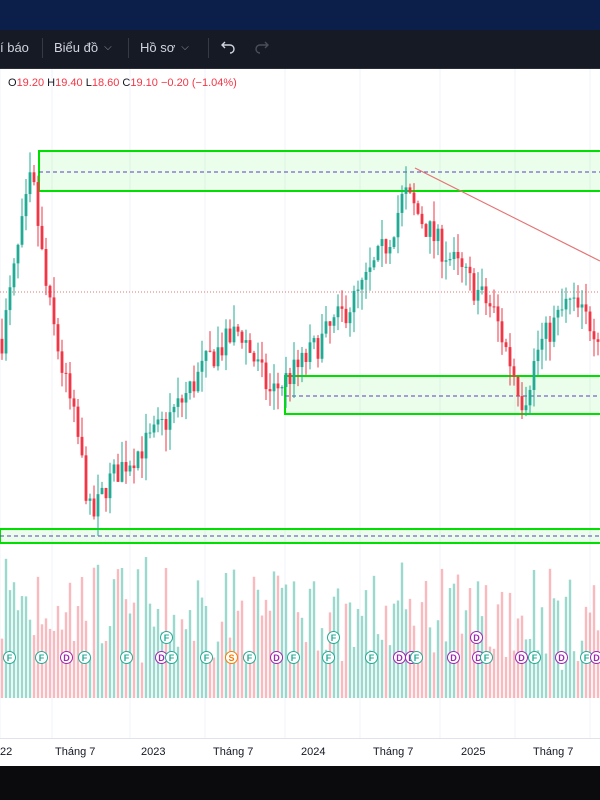  What do you see at coordinates (313, 752) in the screenshot?
I see `time-axis-label: 2024` at bounding box center [313, 752].